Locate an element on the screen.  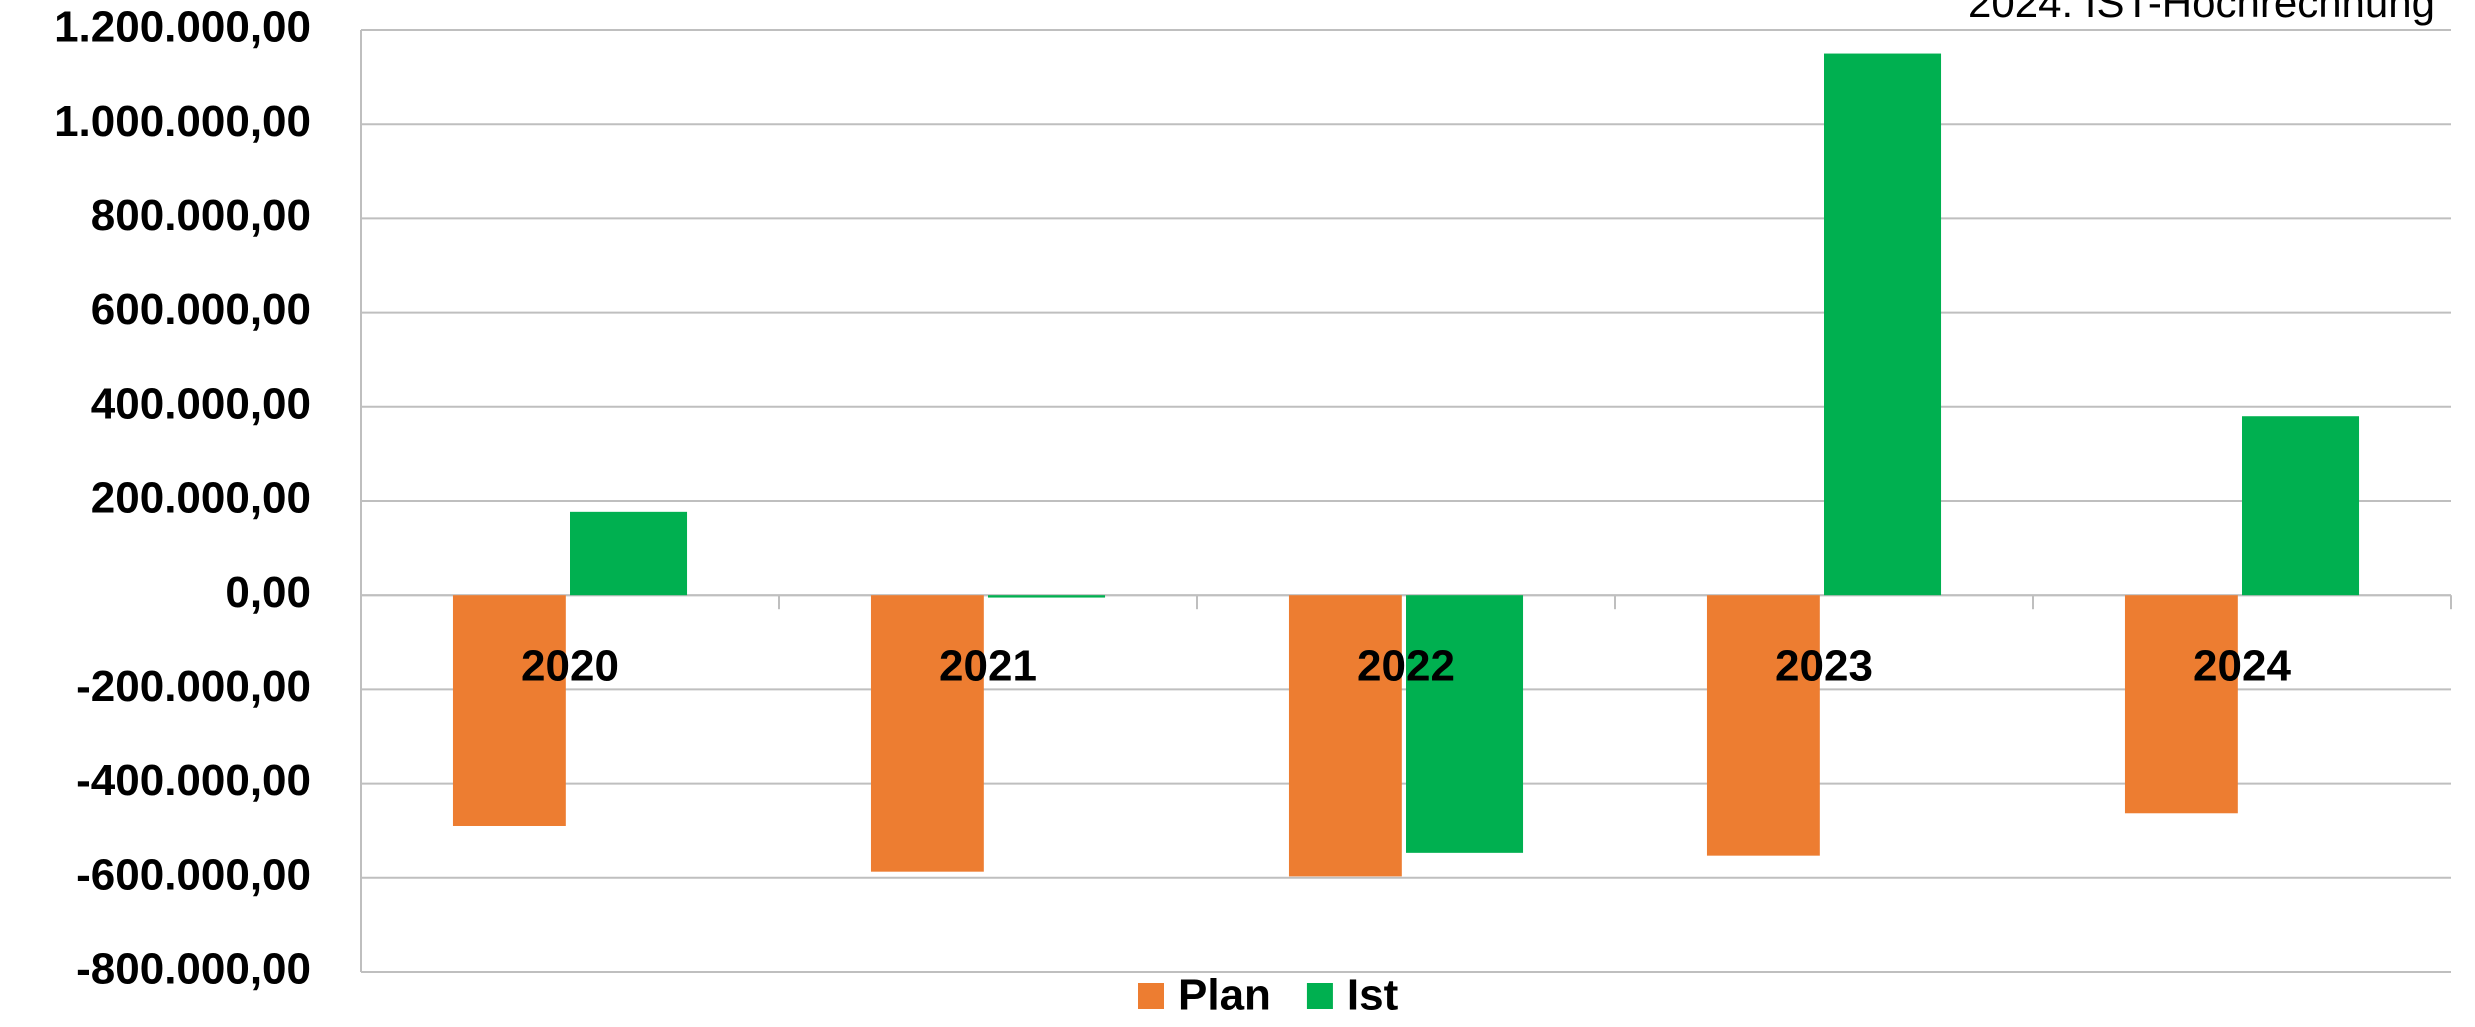
x-tick-label: 2020 is located at coordinates (570, 666).